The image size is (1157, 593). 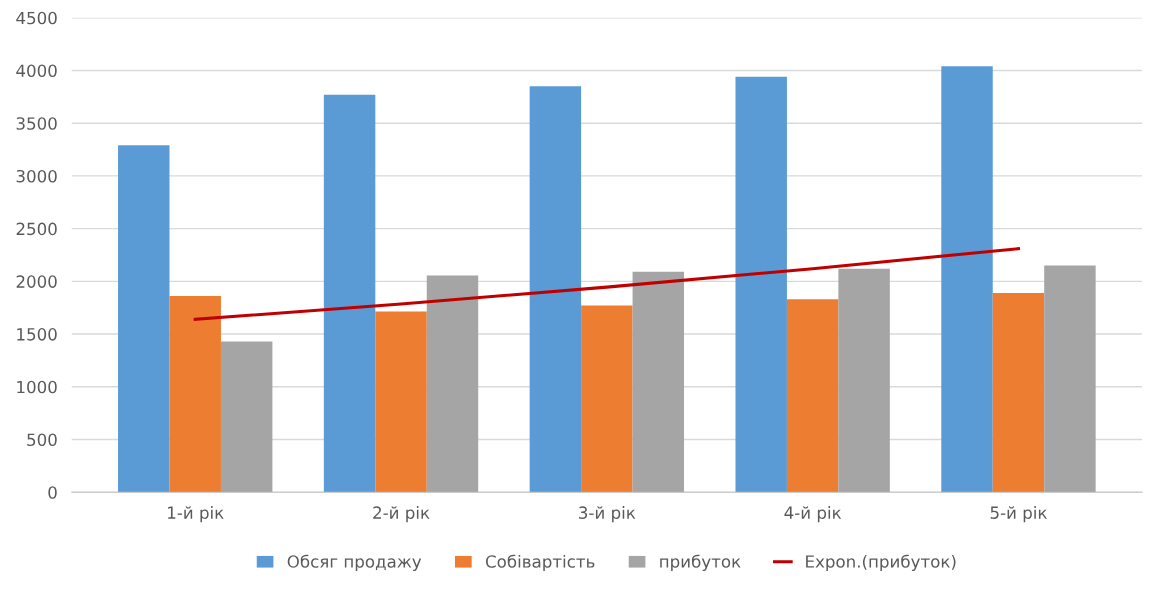 I want to click on x-tick-label: 3-й рік, so click(x=607, y=514).